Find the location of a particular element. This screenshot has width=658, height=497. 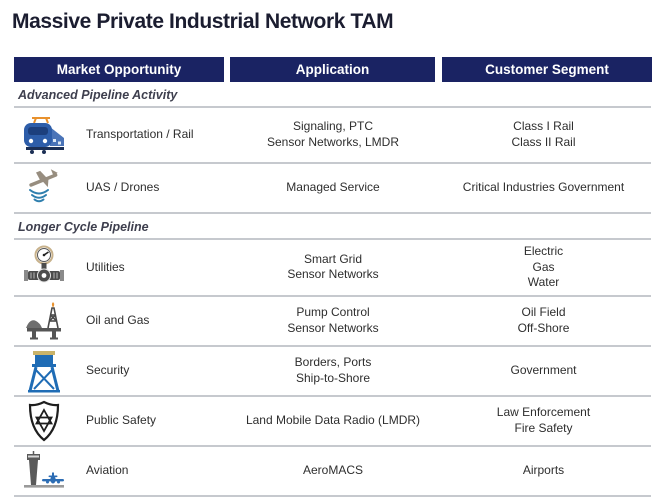

market-cell: Oil and Gas is located at coordinates (122, 321).